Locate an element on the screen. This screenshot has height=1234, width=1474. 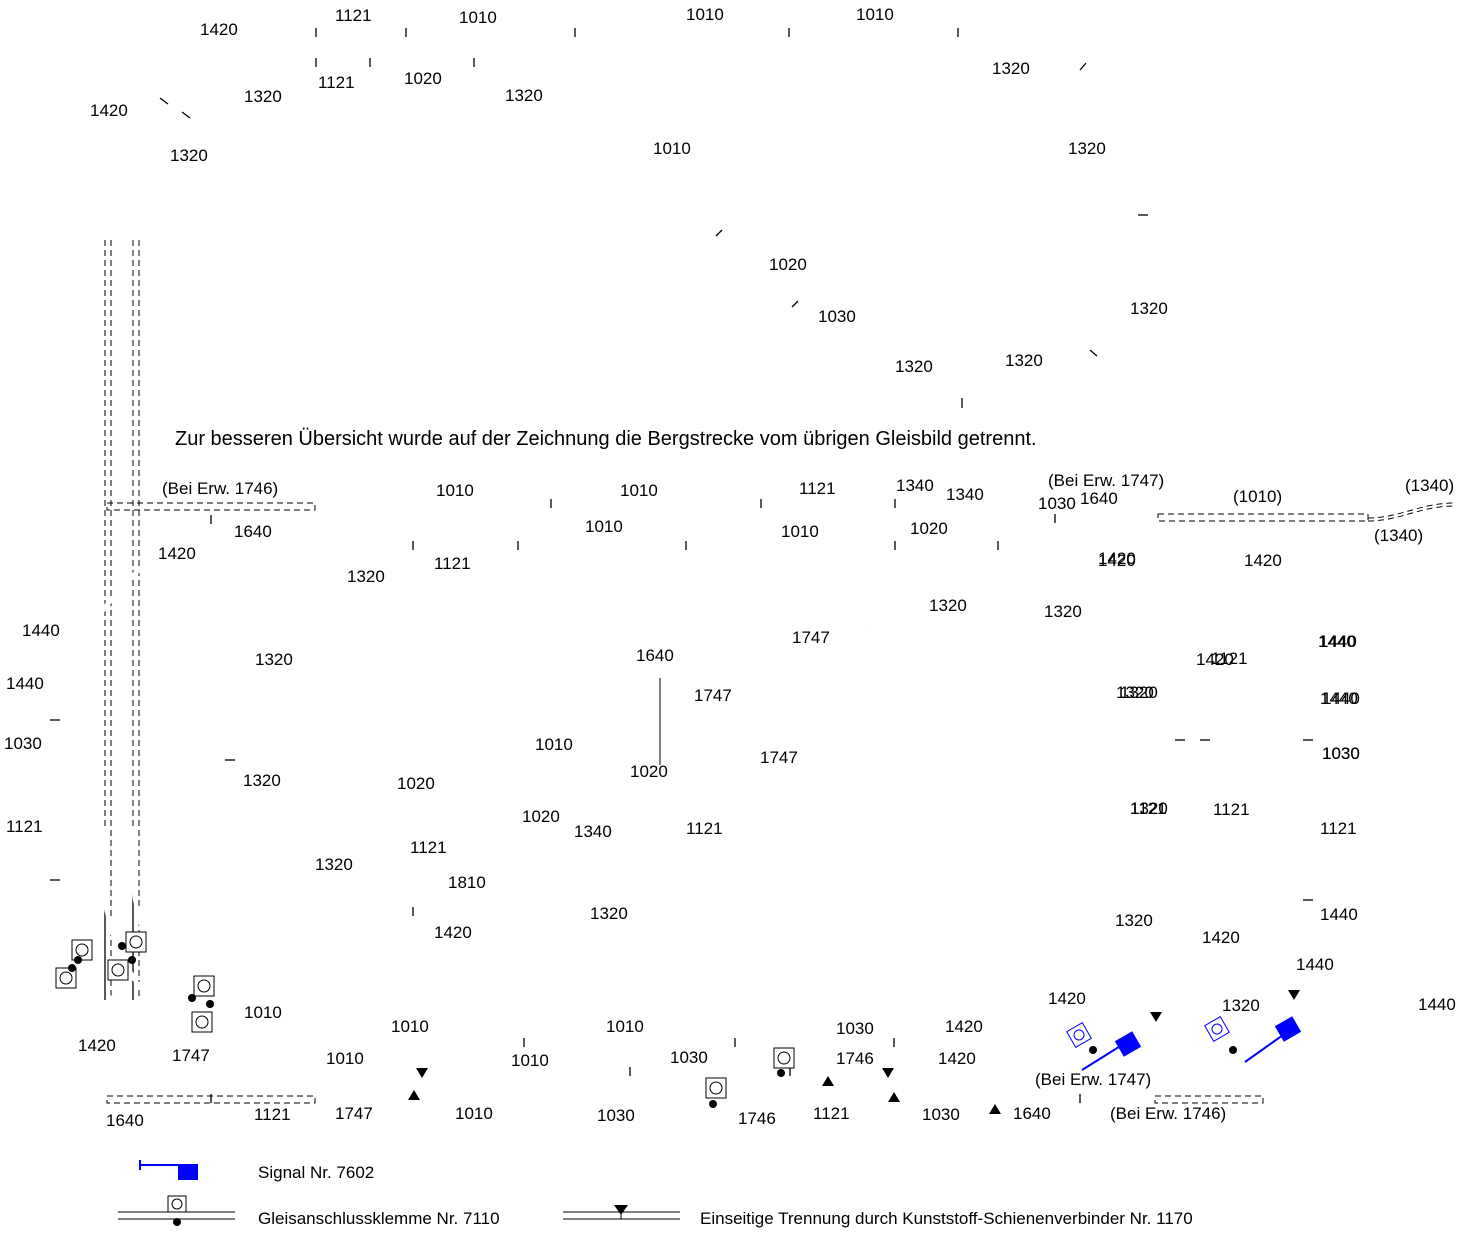
legend-clamp-label: Gleisanschlussklemme Nr. 7110 is located at coordinates (379, 1218).